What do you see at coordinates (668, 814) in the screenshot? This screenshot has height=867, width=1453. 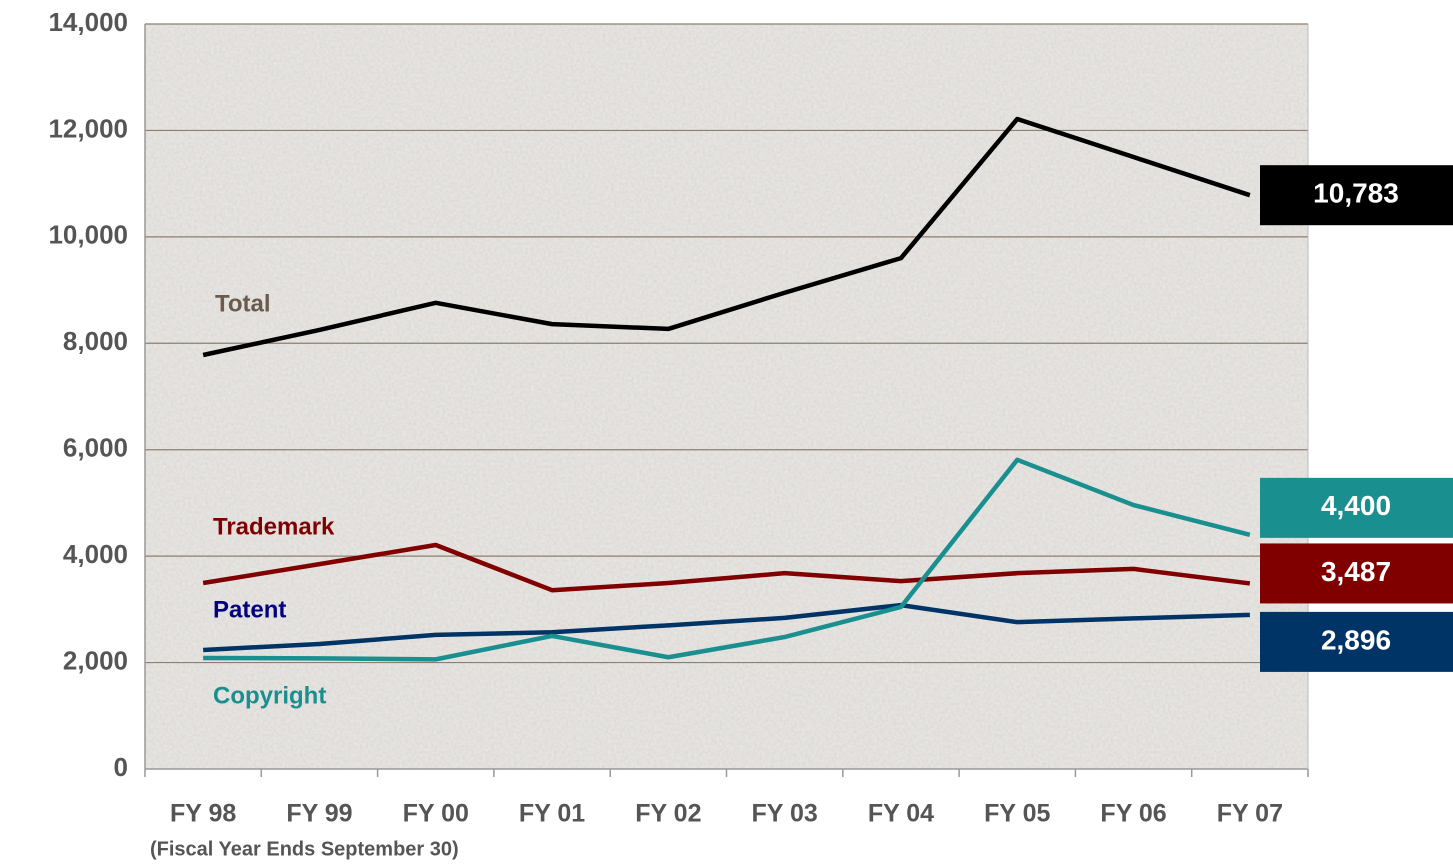 I see `x-tick-label: FY 02` at bounding box center [668, 814].